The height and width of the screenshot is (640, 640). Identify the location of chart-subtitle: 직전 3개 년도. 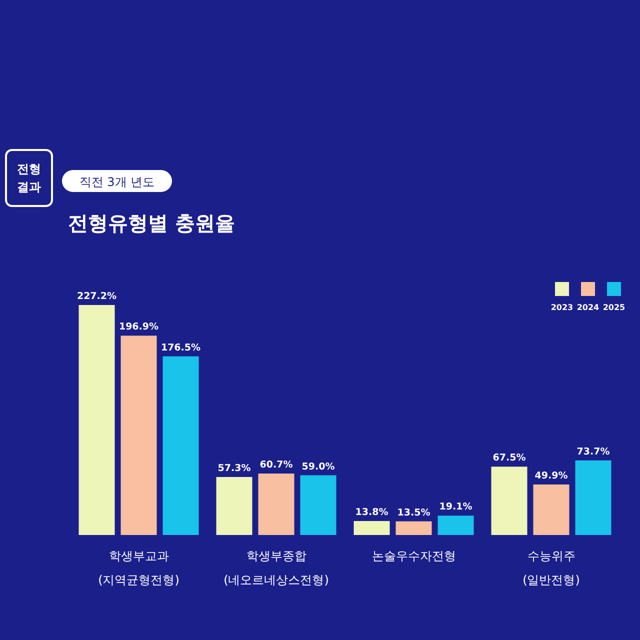
(117, 182).